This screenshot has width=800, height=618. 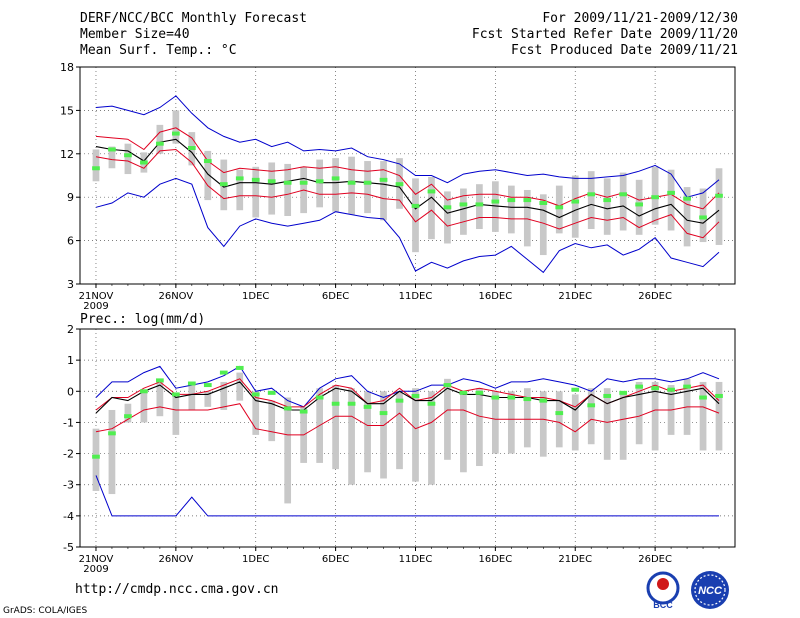 I want to click on y-tick-label: 9, so click(x=70, y=197).